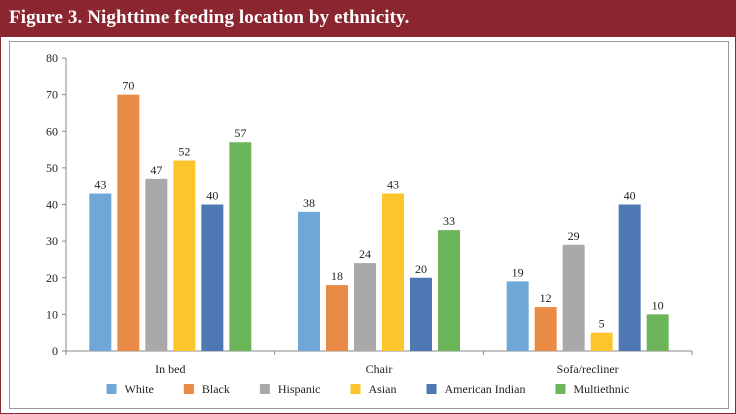 This screenshot has width=736, height=414. What do you see at coordinates (212, 277) in the screenshot?
I see `bar-in-bed-american-indian` at bounding box center [212, 277].